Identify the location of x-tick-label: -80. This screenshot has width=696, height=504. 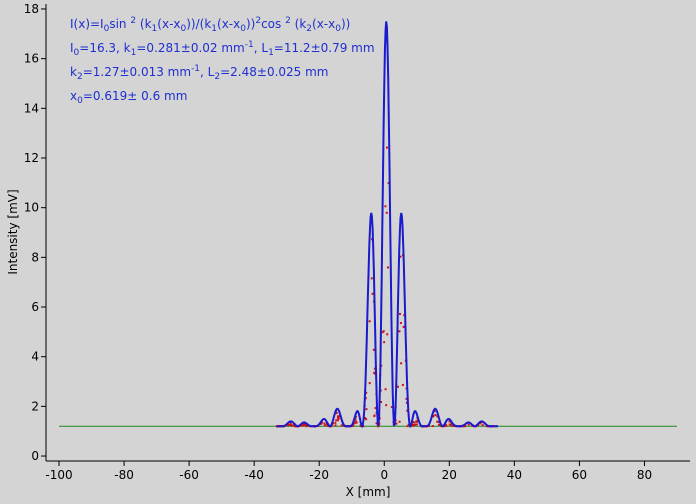
(124, 475).